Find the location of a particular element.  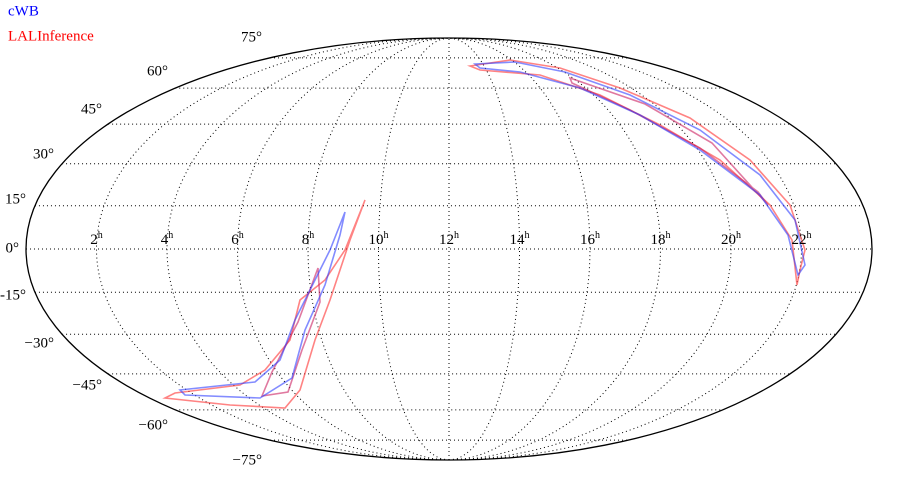

ra-hours: 14 is located at coordinates (518, 240).